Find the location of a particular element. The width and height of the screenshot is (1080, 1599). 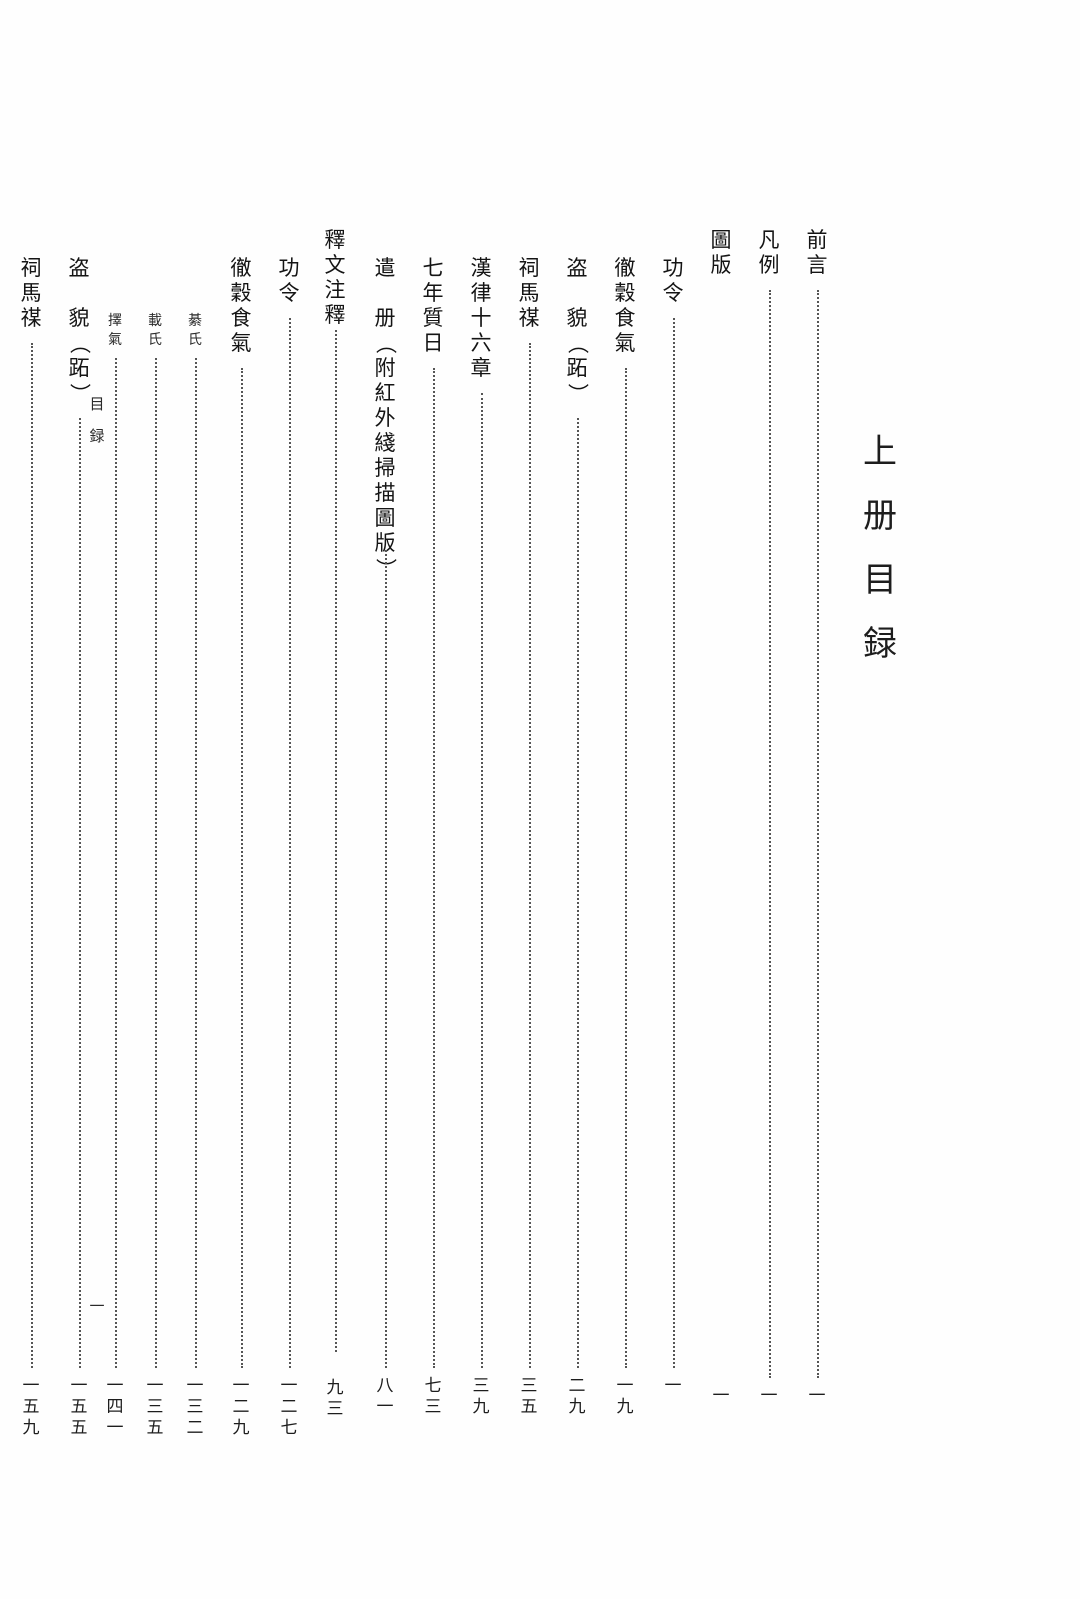

title-glyph-5: 紅 is located at coordinates (385, 393).